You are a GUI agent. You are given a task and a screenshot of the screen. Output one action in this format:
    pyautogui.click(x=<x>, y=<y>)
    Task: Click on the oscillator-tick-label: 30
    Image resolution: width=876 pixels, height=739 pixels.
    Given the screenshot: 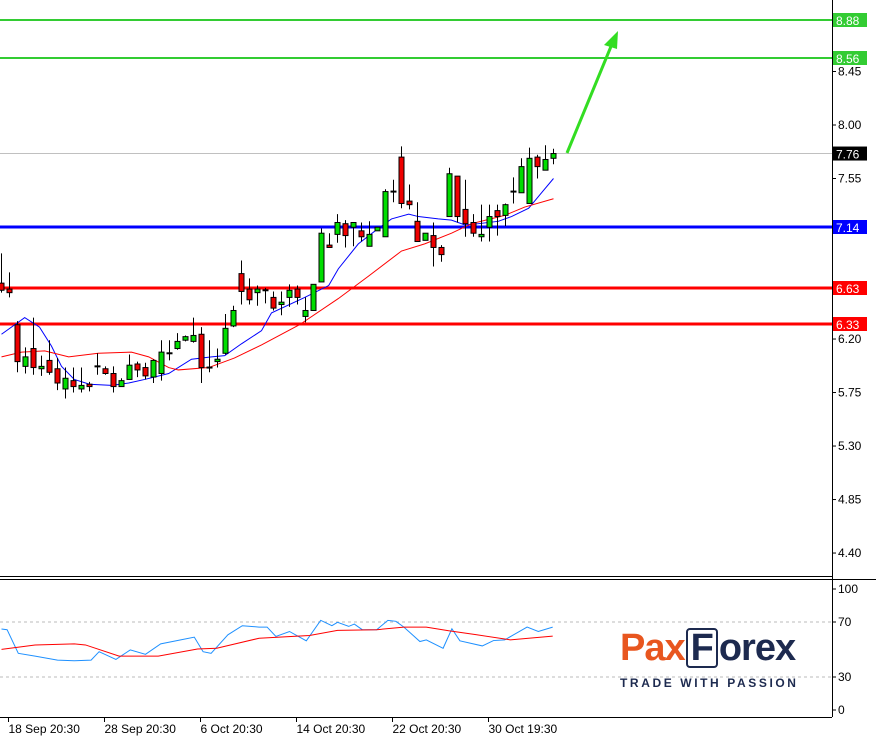 What is the action you would take?
    pyautogui.click(x=845, y=677)
    